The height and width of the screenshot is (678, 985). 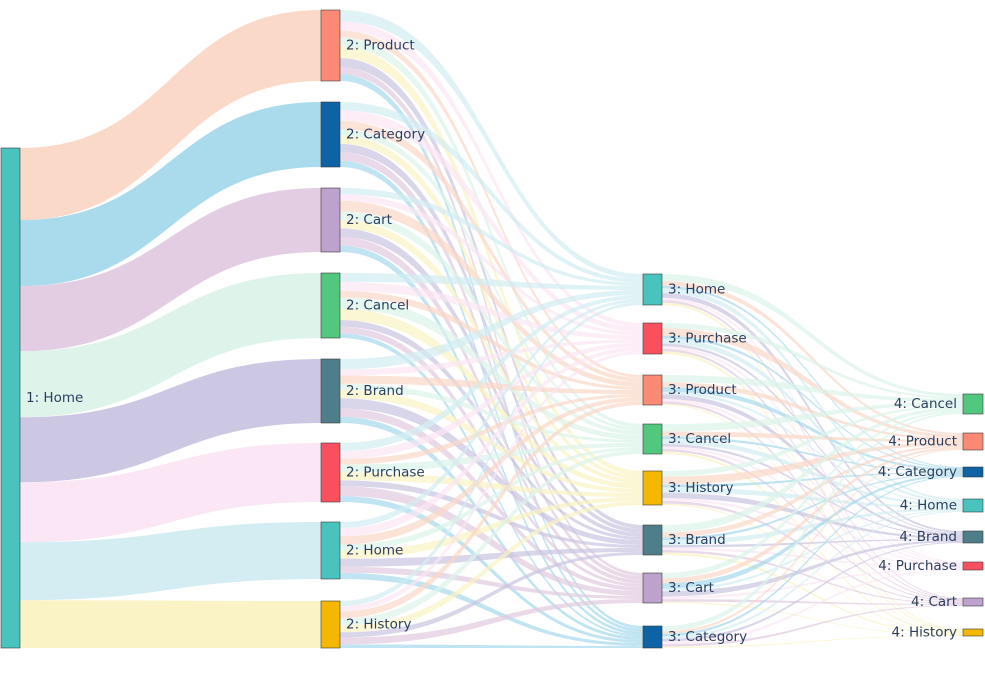 What do you see at coordinates (707, 339) in the screenshot?
I see `node-label-3-purchase: 3: Purchase` at bounding box center [707, 339].